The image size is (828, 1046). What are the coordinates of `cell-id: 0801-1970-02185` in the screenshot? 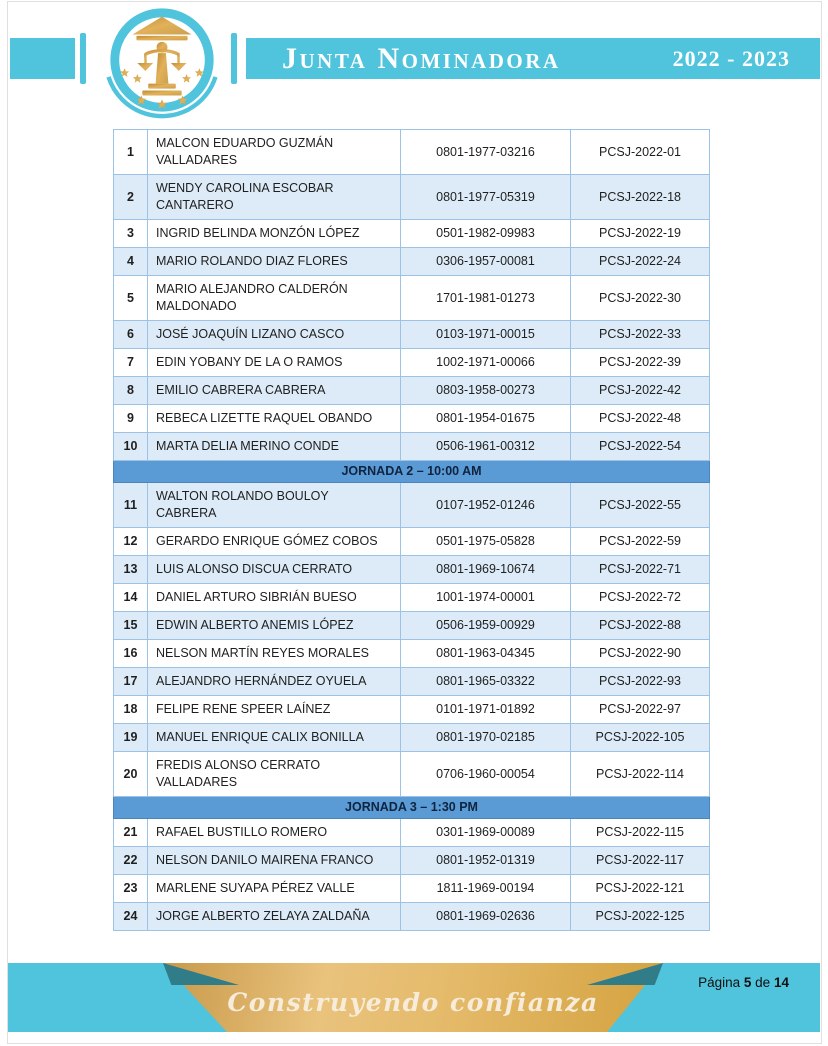 It's located at (485, 737).